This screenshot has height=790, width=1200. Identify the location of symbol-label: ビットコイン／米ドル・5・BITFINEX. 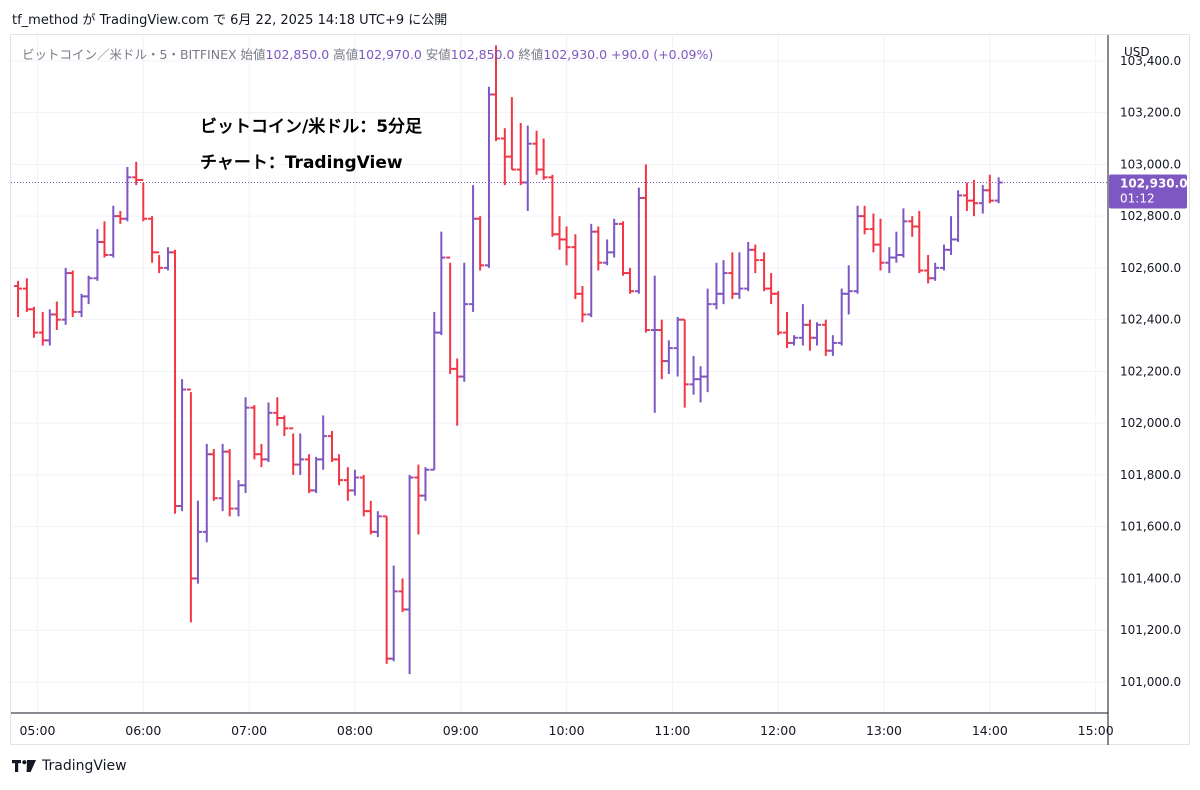
(129, 54).